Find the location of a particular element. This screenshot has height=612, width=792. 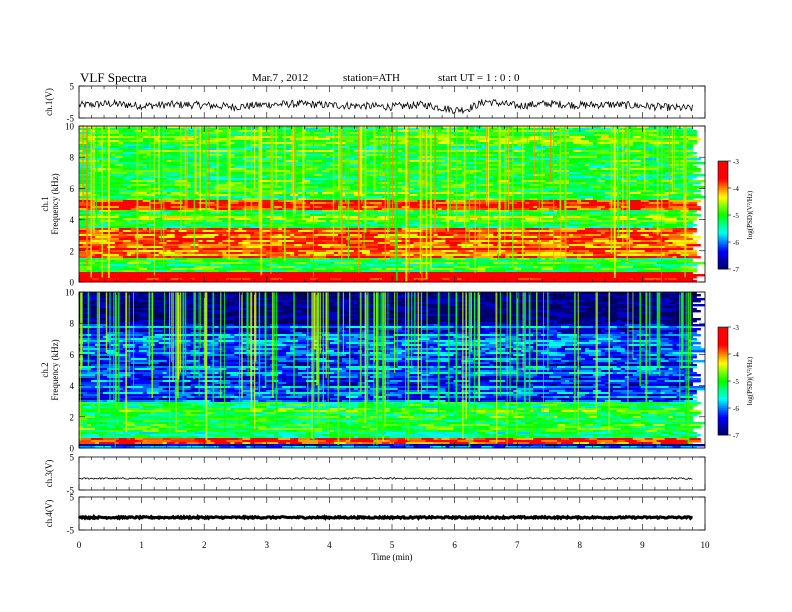

x-tick-label: 9 is located at coordinates (642, 545).